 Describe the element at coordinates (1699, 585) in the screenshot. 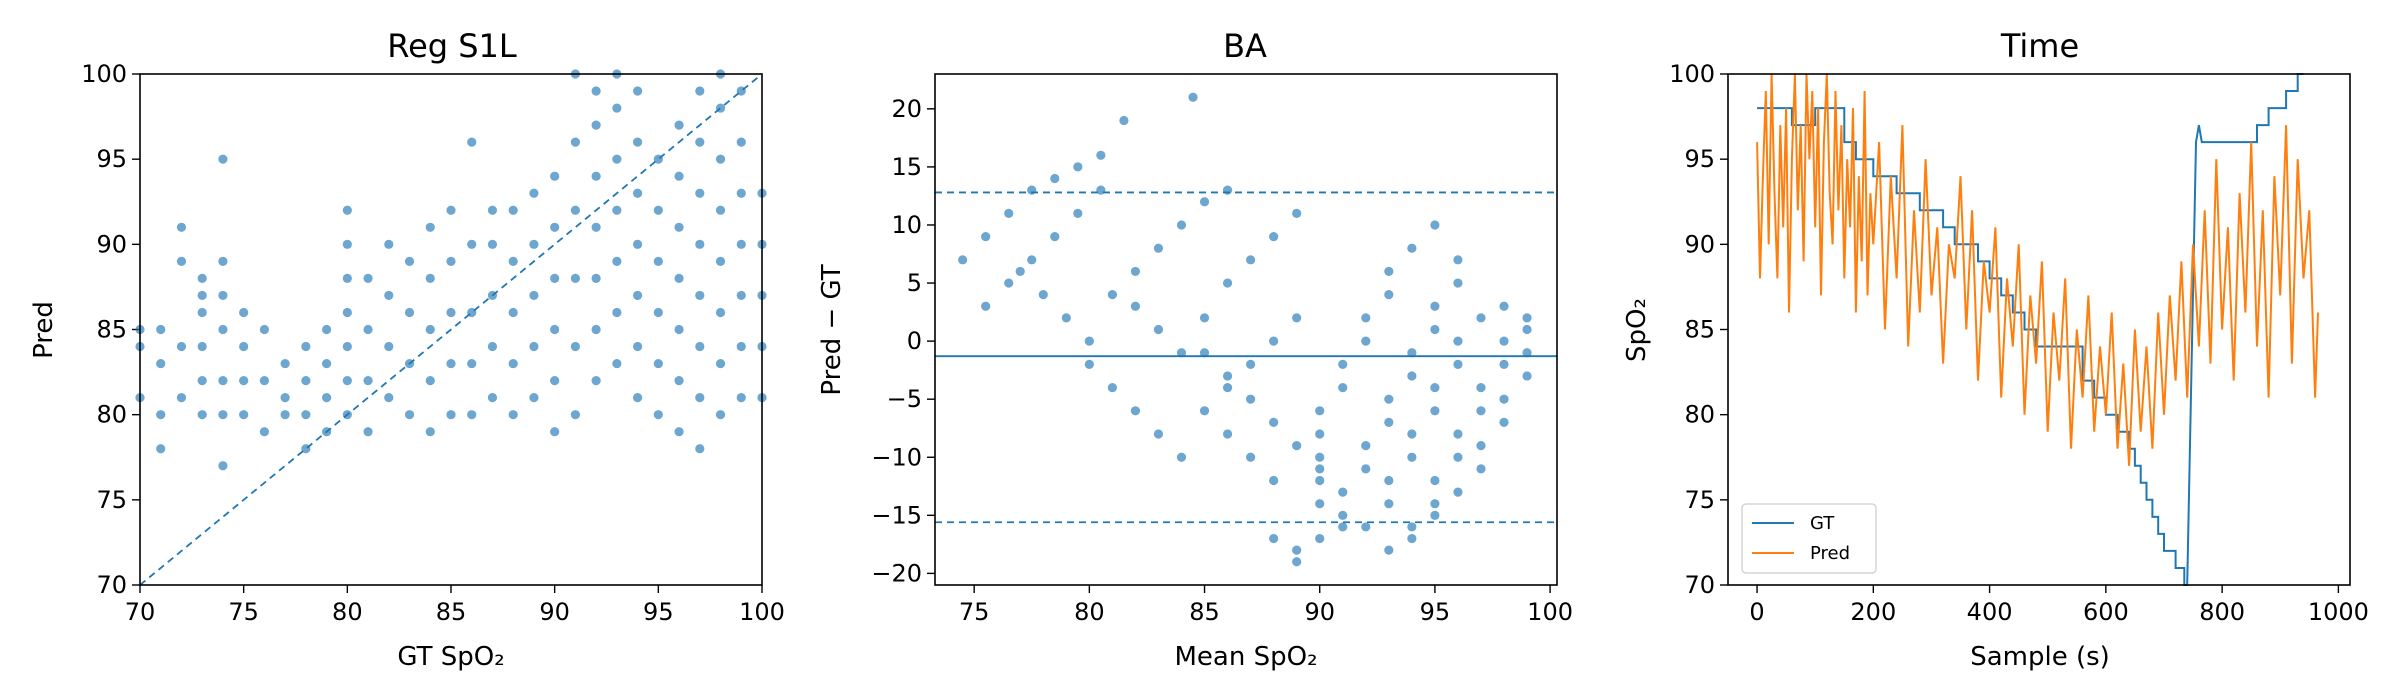

I see `y-tick-label: 70` at that location.